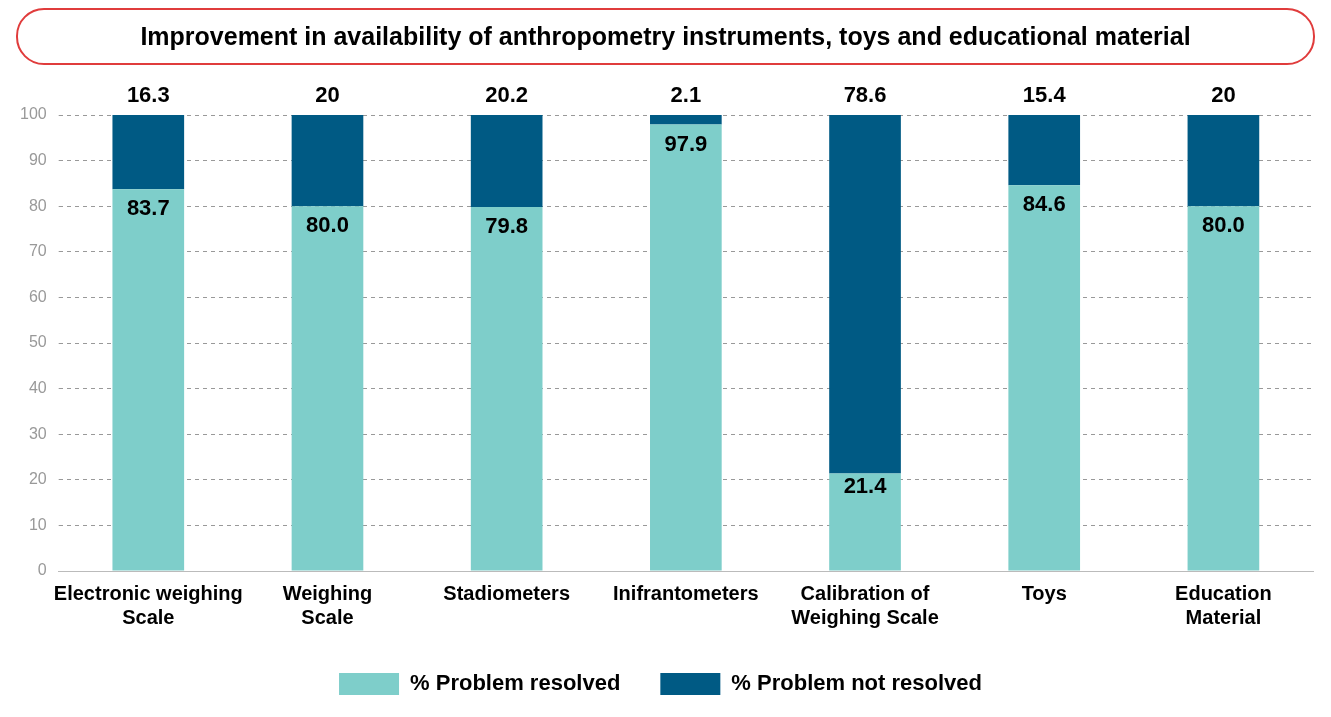  What do you see at coordinates (148, 95) in the screenshot?
I see `data-label: 16.3` at bounding box center [148, 95].